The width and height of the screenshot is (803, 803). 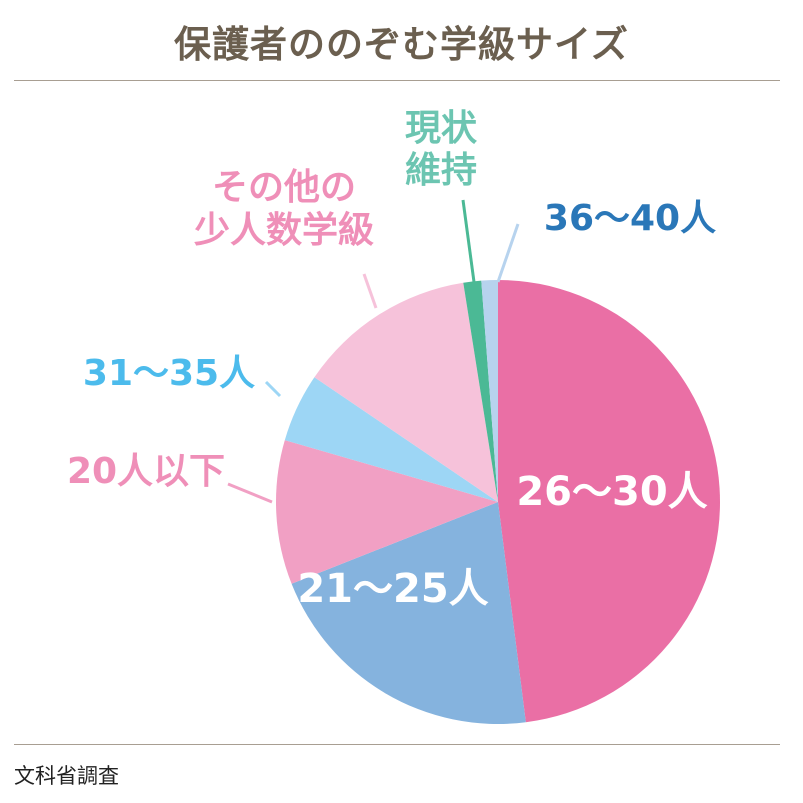 What do you see at coordinates (146, 471) in the screenshot?
I see `slice-label-2: 20人以下` at bounding box center [146, 471].